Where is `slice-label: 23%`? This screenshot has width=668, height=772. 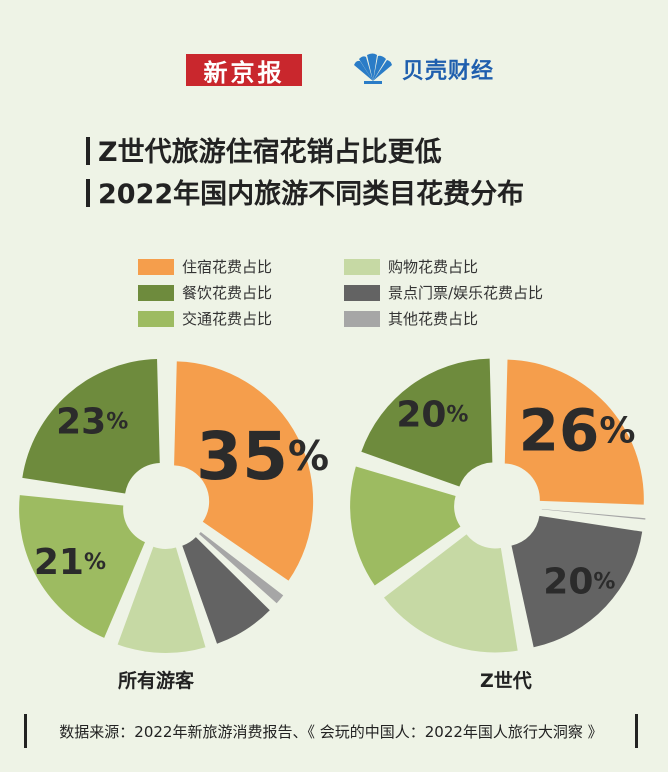
slice-label: 23% is located at coordinates (92, 421).